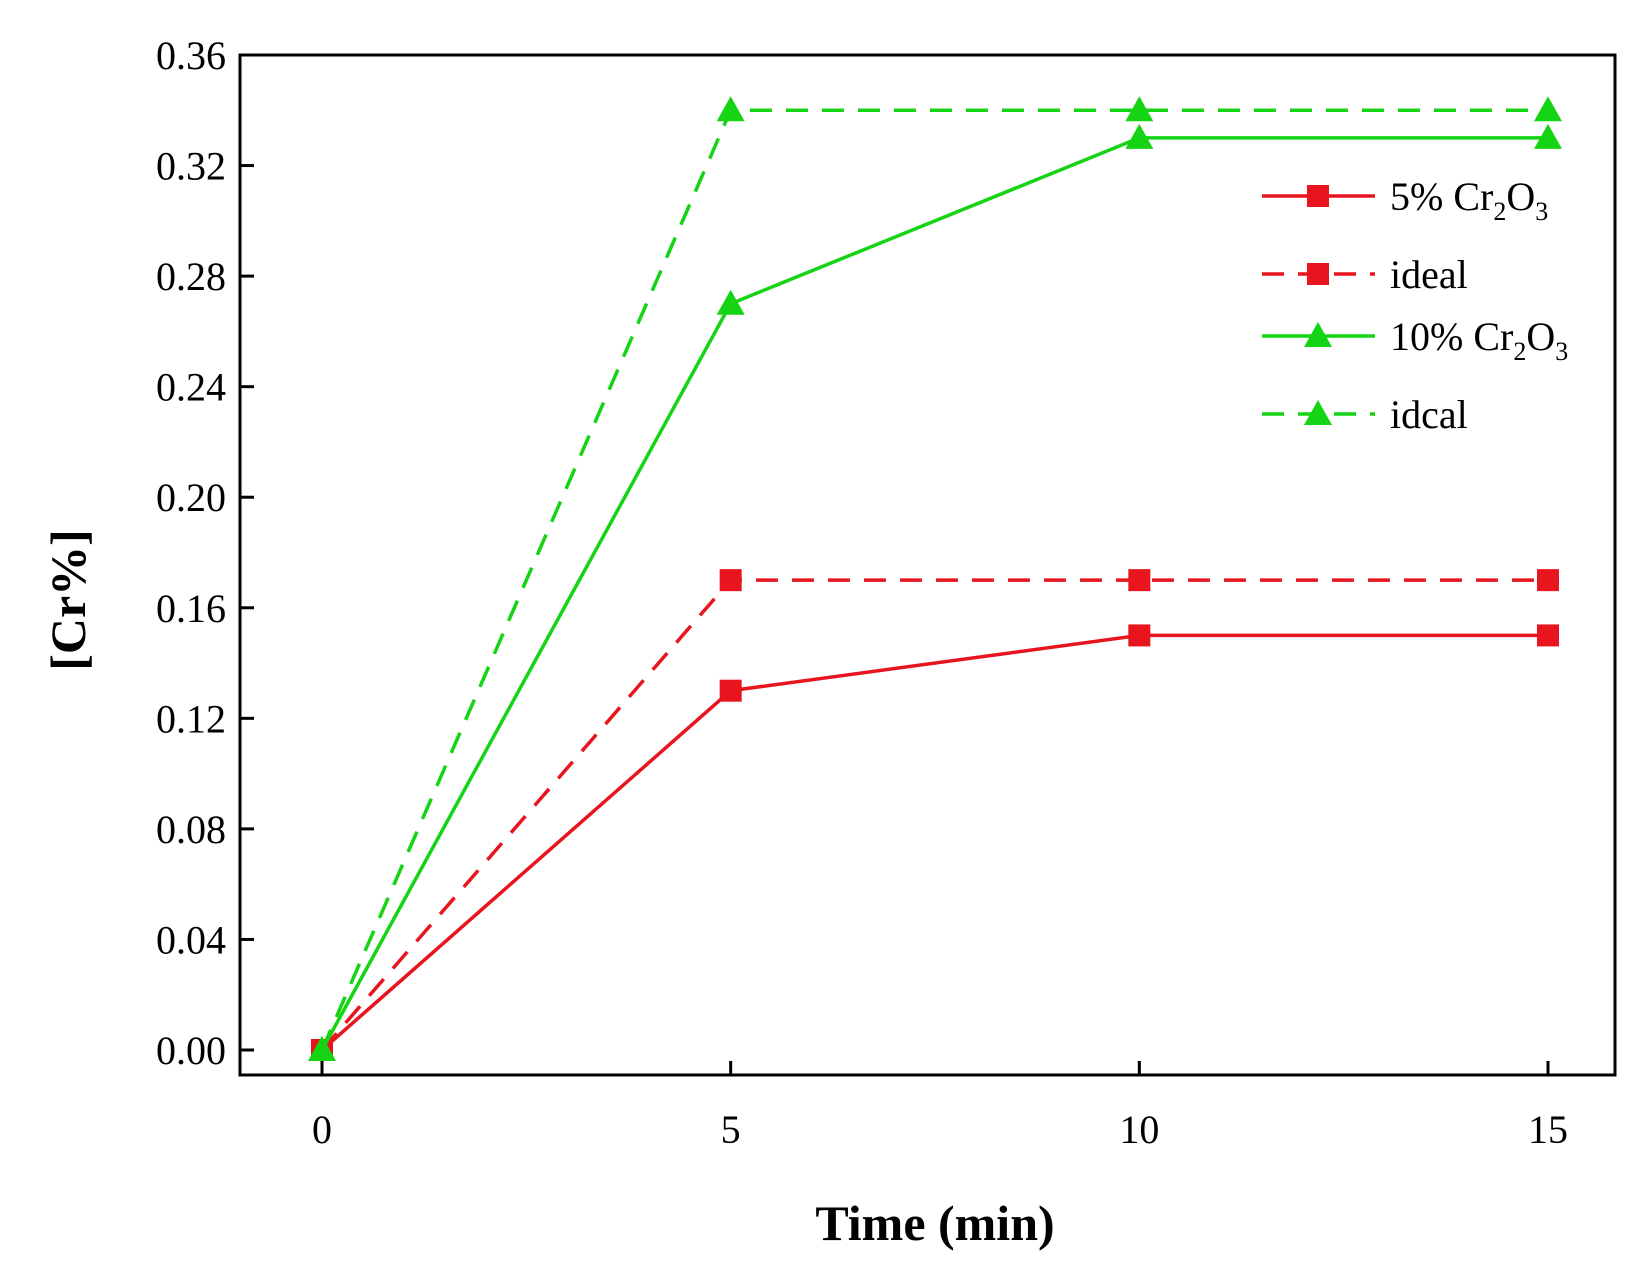 The image size is (1644, 1270). I want to click on y-tick-label: 0.16, so click(191, 608).